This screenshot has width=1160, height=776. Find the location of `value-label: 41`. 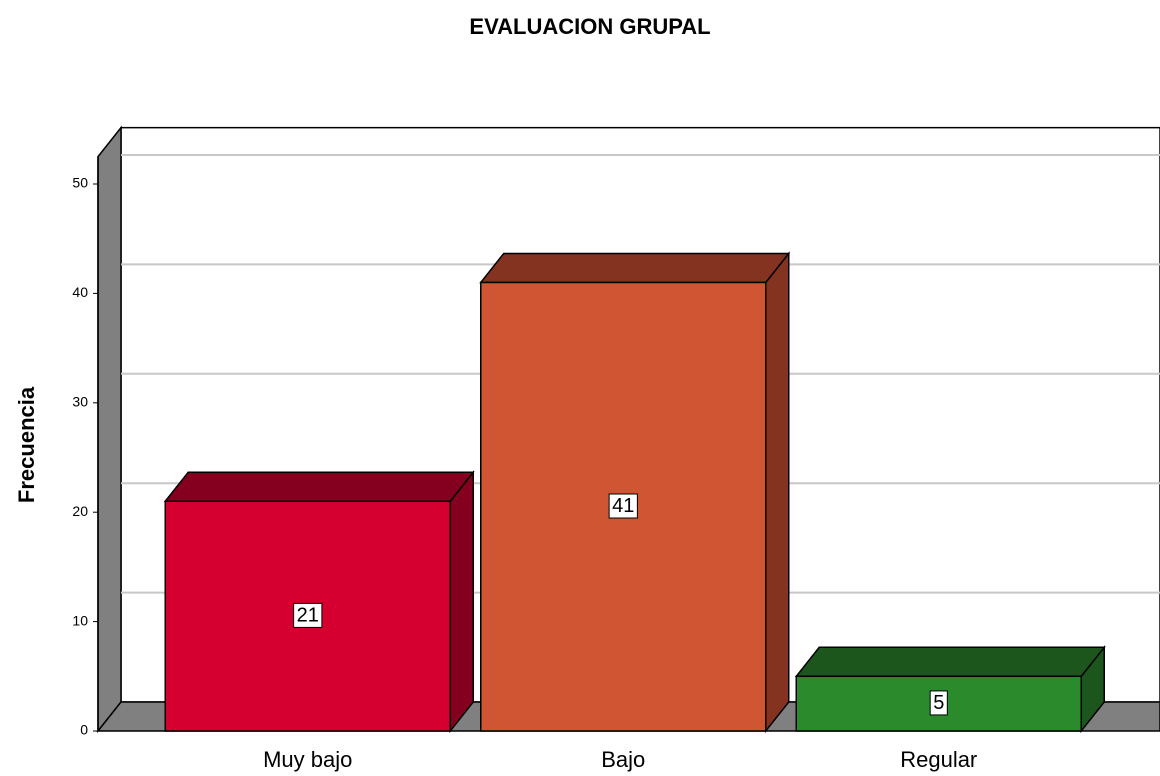

value-label: 41 is located at coordinates (623, 506).